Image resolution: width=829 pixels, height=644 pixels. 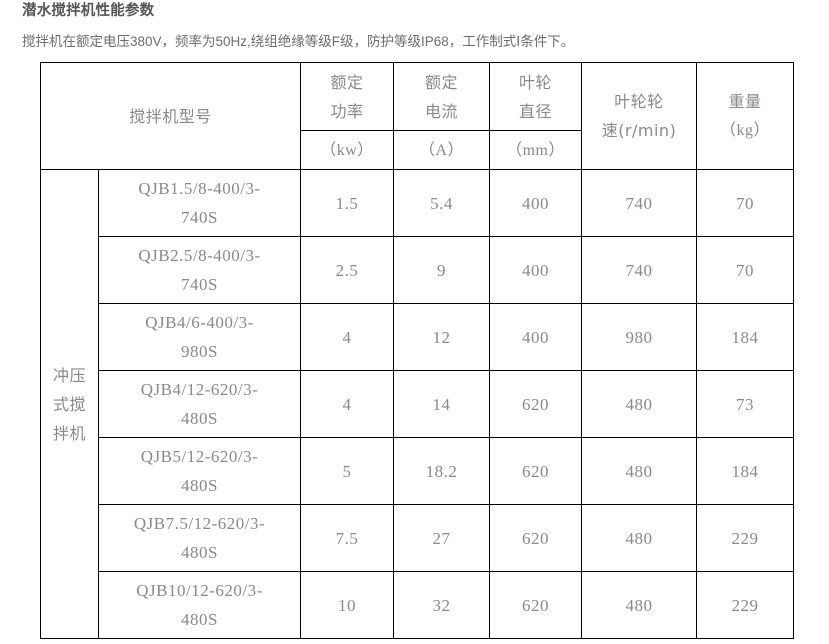 I want to click on cell-model-line1: QJB1.5/8-400/3-, so click(x=199, y=188).